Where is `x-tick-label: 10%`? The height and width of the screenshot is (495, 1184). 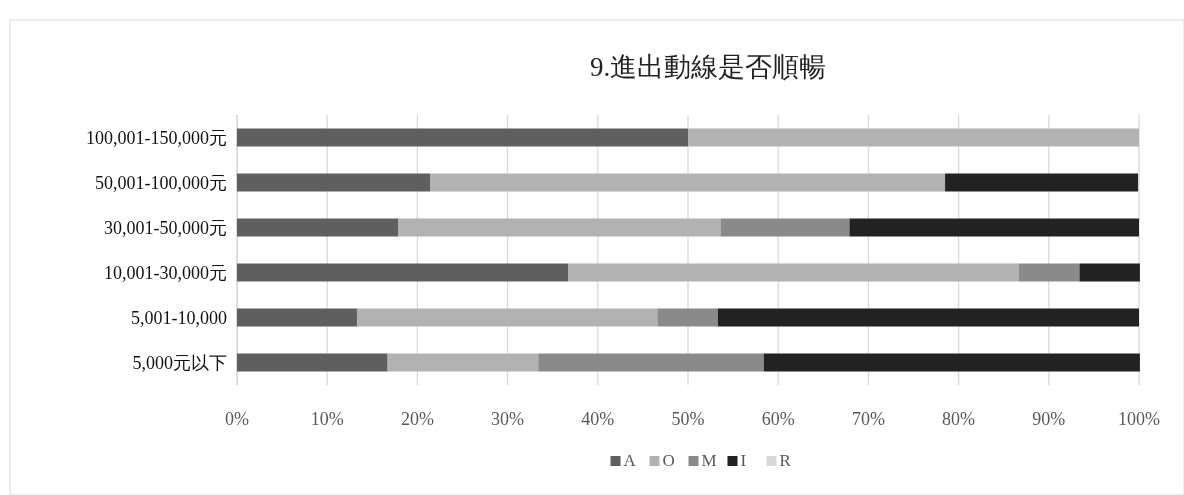 x-tick-label: 10% is located at coordinates (327, 419).